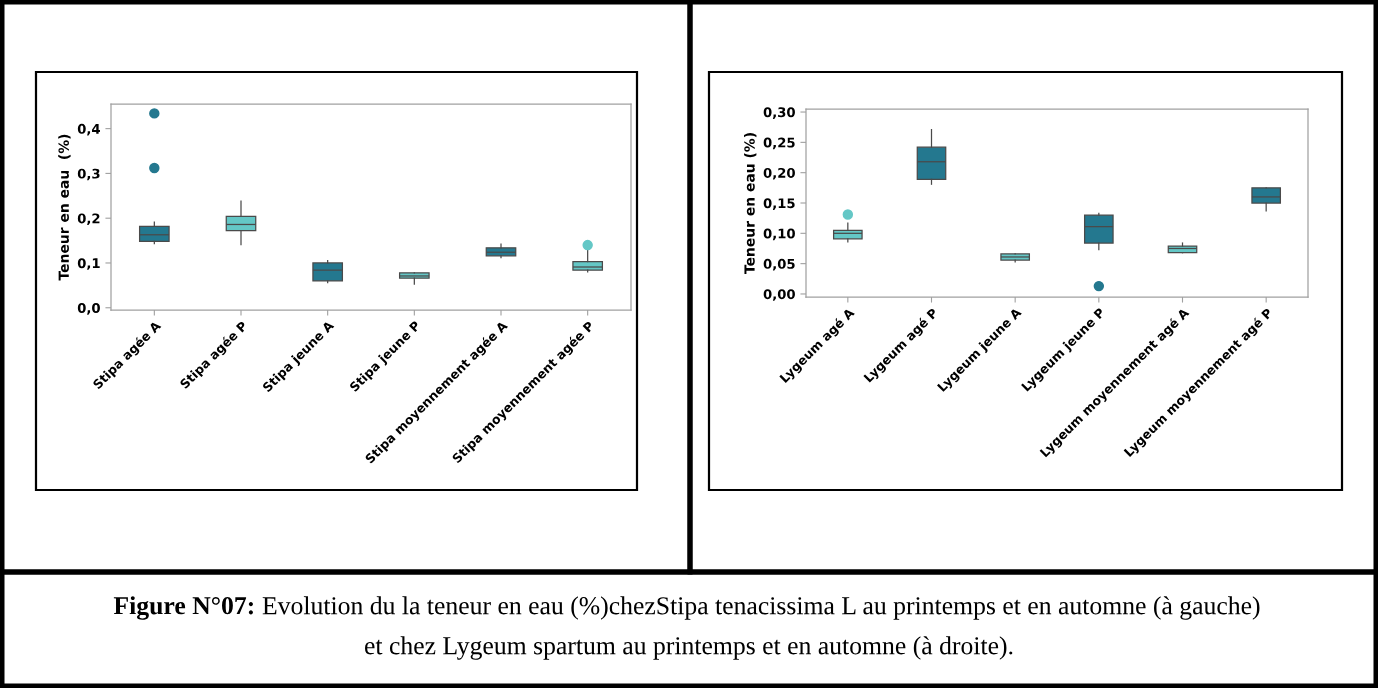 The image size is (1378, 688). What do you see at coordinates (88, 264) in the screenshot?
I see `y-tick-label: 0,1` at bounding box center [88, 264].